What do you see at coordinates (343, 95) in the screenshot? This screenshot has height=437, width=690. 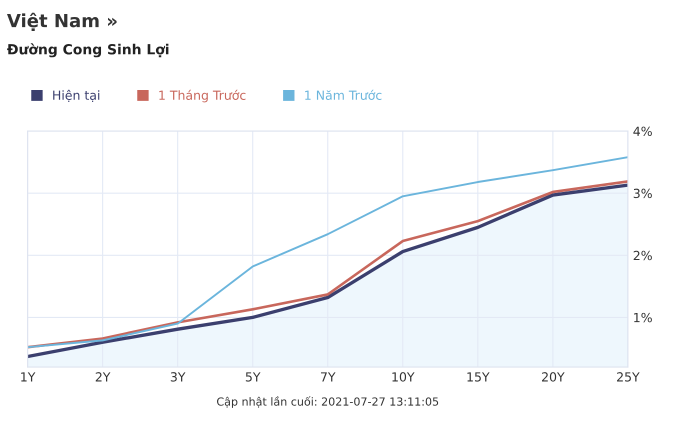 I see `legend-label: 1 Năm Trước` at bounding box center [343, 95].